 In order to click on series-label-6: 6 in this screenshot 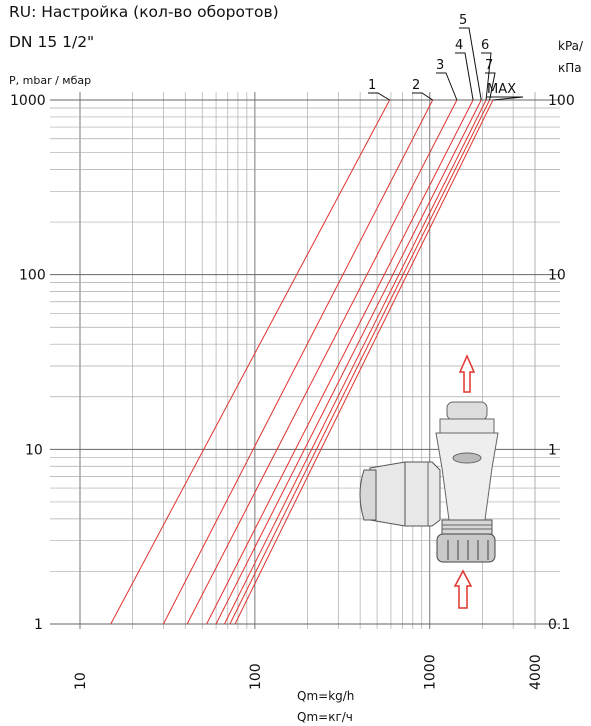, I will do `click(485, 45)`.